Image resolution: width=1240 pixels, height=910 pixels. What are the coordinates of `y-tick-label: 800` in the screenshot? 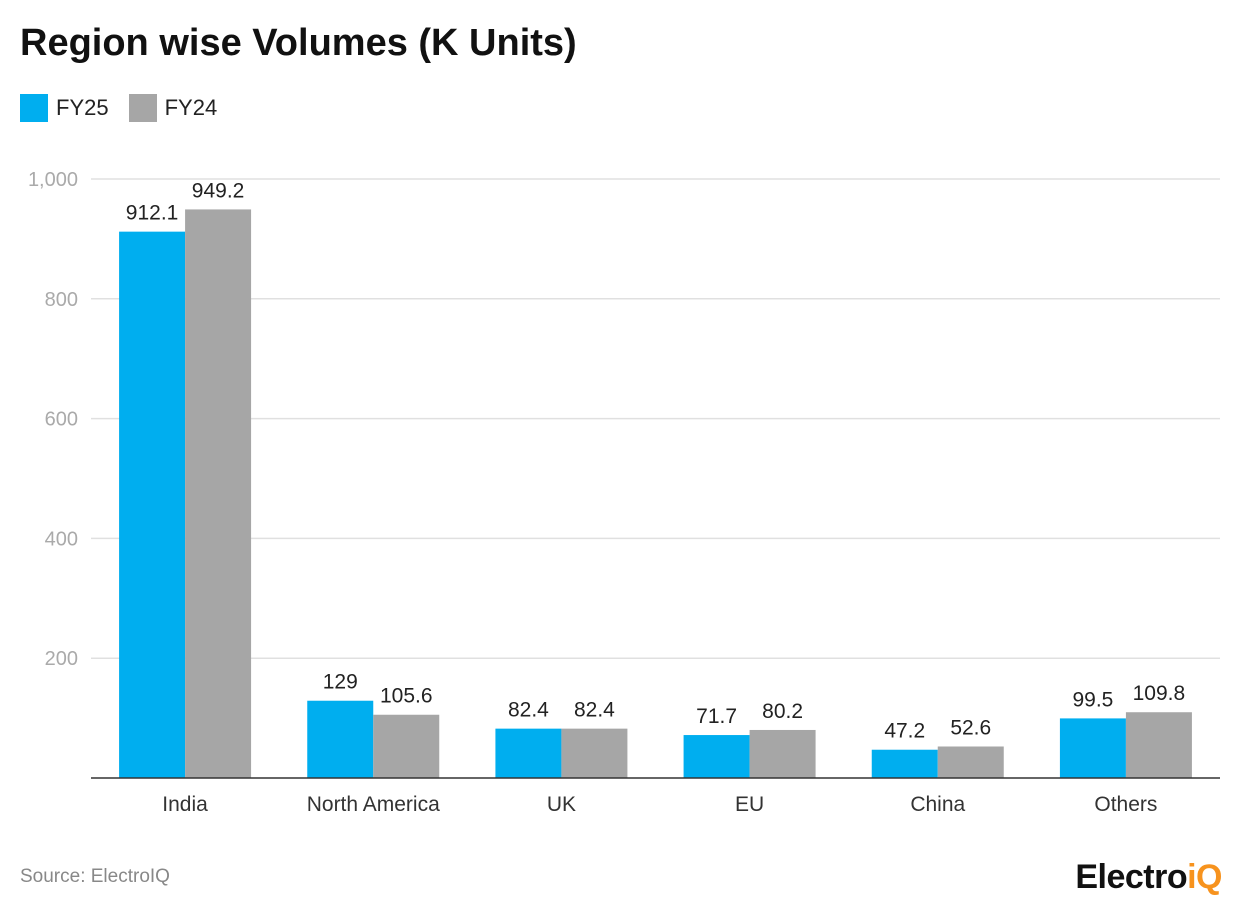 It's located at (61, 300).